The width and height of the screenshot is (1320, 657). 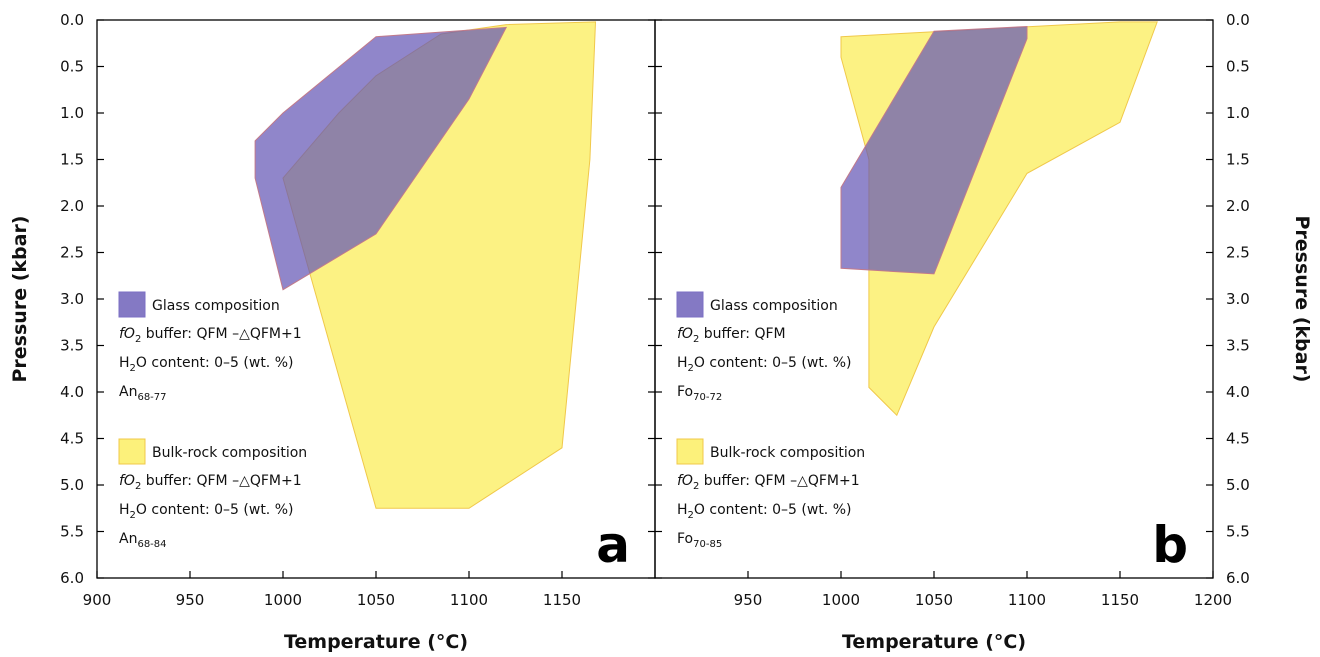 I want to click on legend-fo2-buffer-value: buffer: QFM, so click(x=742, y=334).